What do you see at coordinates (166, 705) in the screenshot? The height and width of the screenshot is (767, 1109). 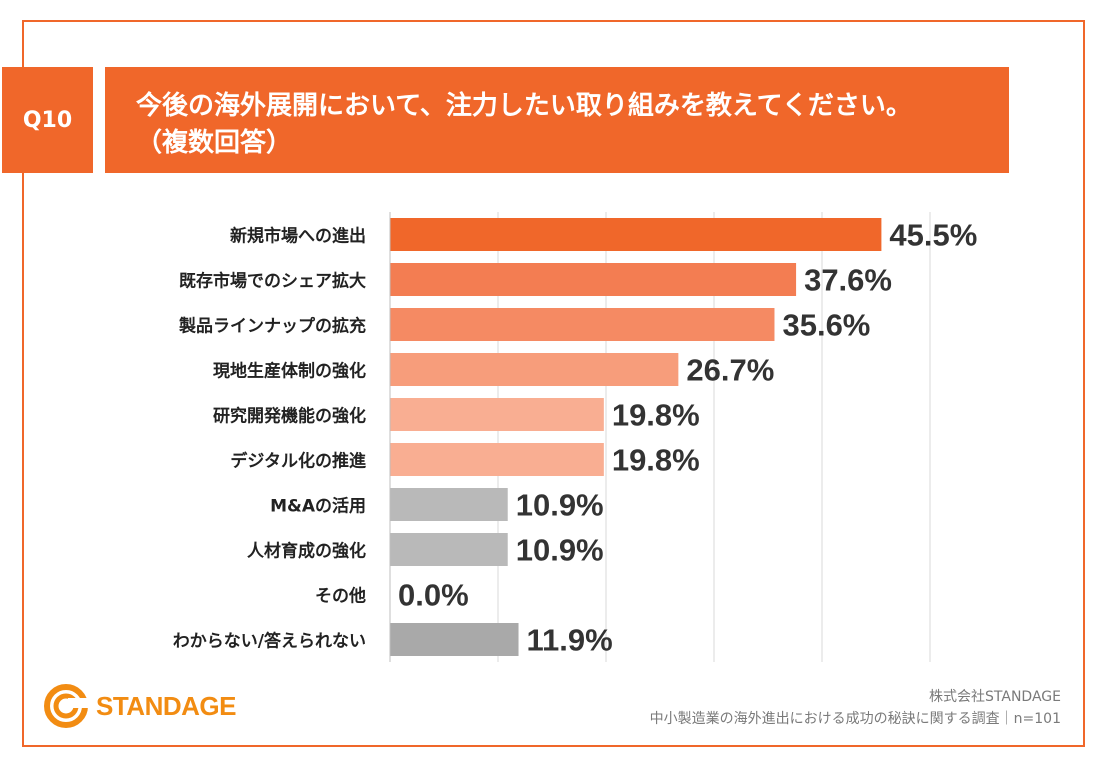 I see `logo-text: STANDAGE` at bounding box center [166, 705].